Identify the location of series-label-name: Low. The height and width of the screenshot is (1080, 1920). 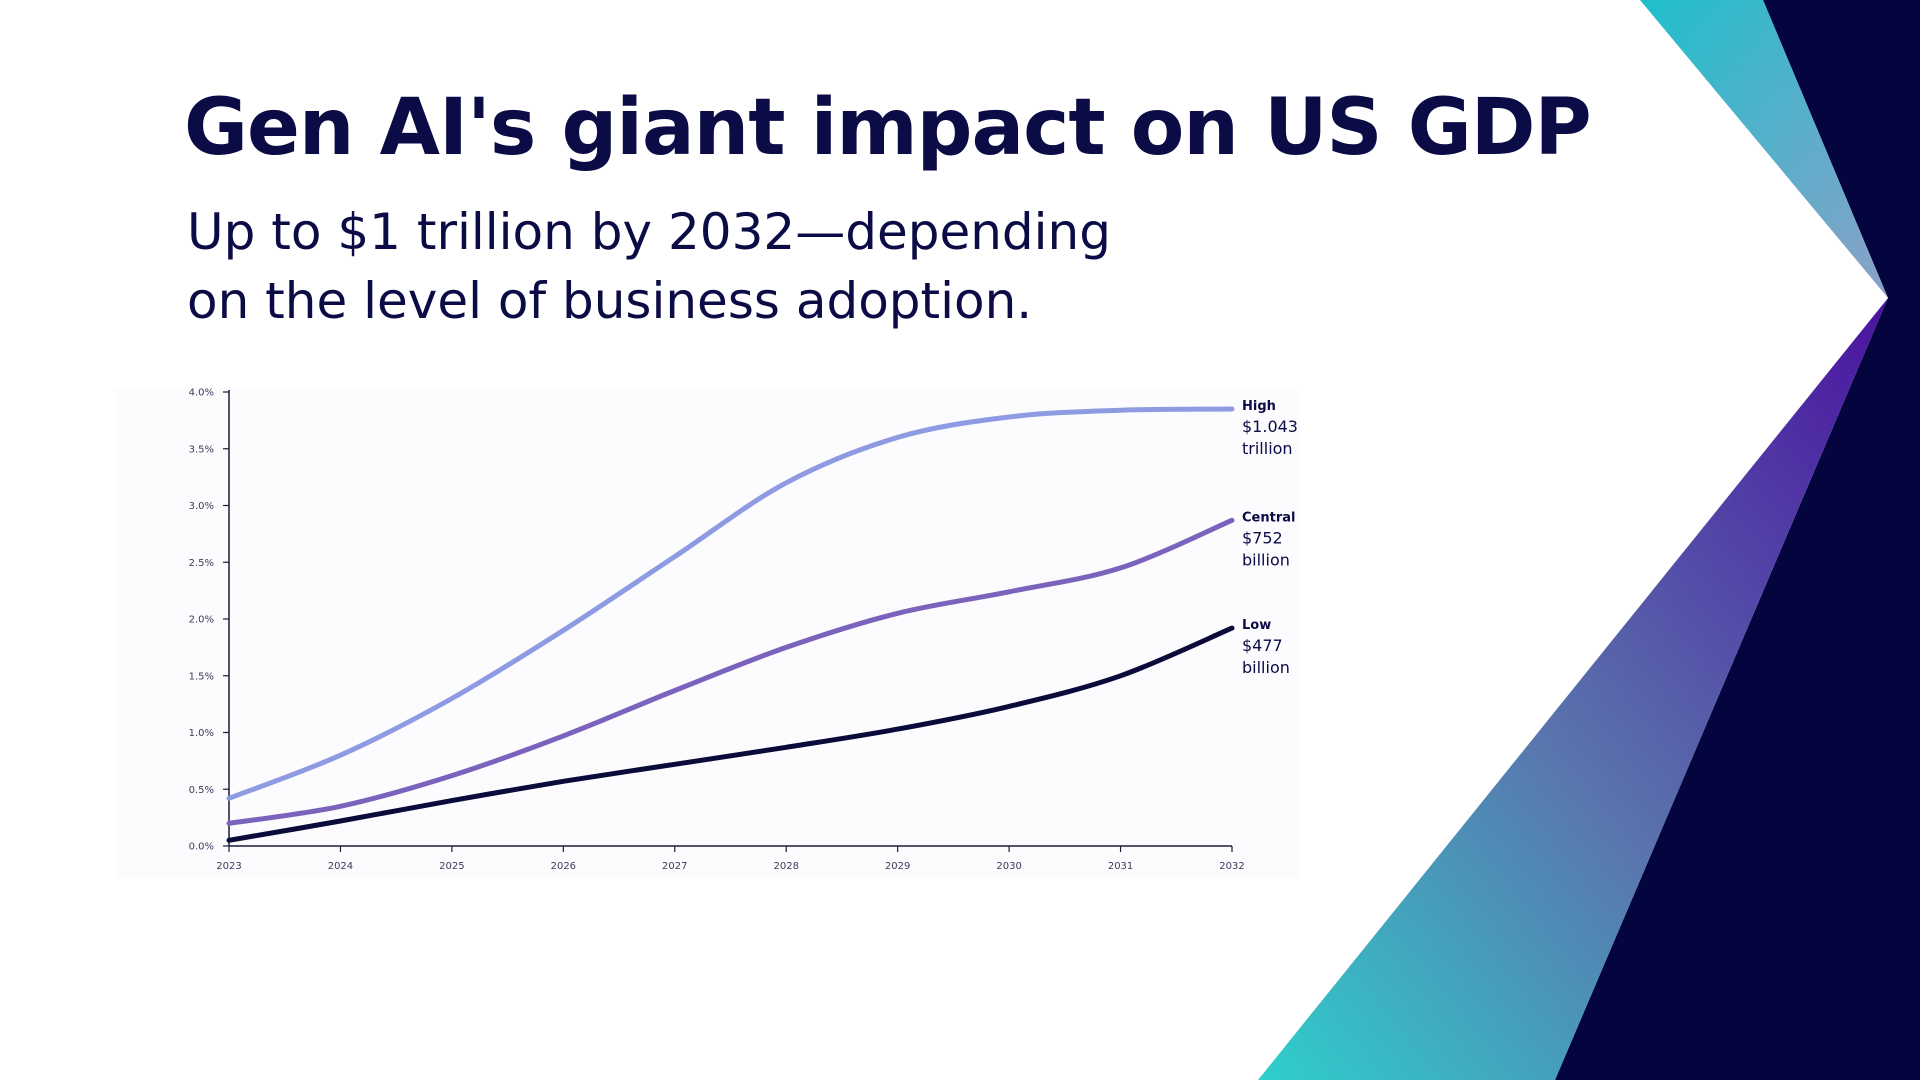
(1256, 625).